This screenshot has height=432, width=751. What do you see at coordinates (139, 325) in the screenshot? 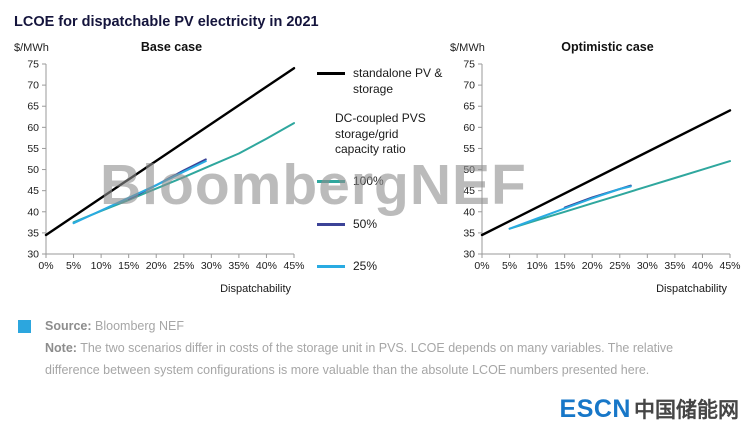
I see `source-text: Bloomberg NEF` at bounding box center [139, 325].